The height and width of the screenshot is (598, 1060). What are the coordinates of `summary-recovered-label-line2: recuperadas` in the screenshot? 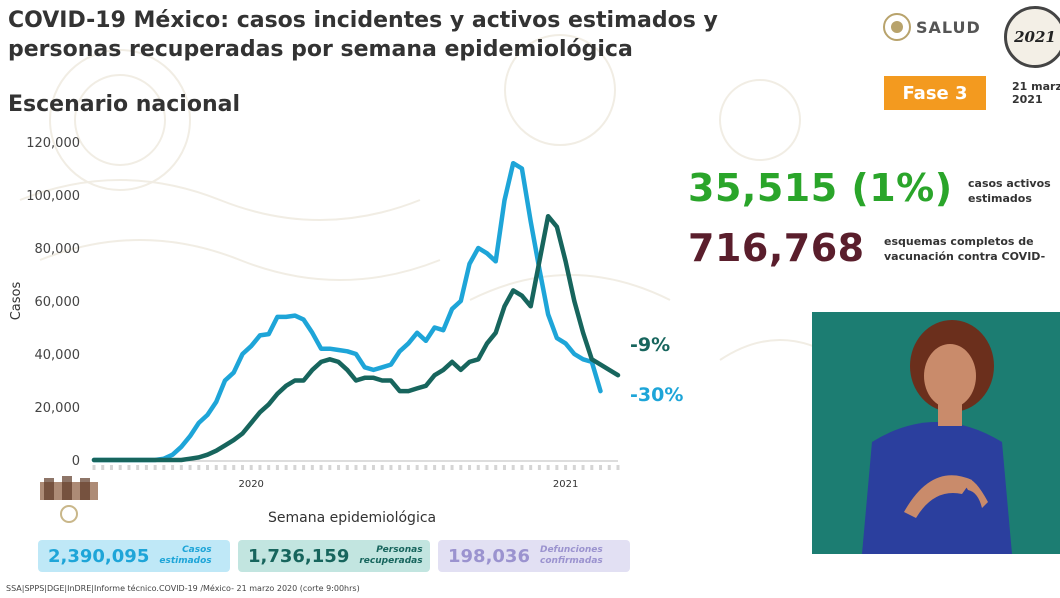 It's located at (391, 561).